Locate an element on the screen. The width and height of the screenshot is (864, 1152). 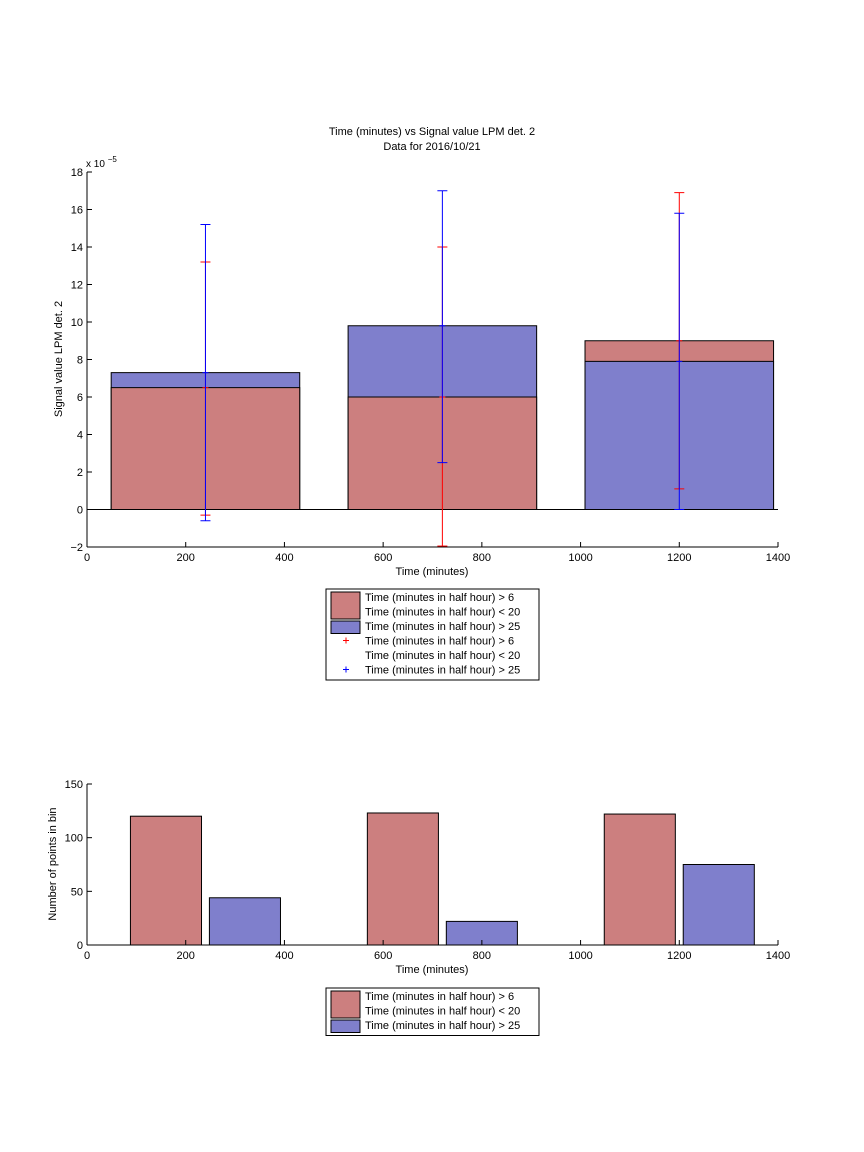
chart1-y-exponent: x 10 −5 is located at coordinates (101, 162).